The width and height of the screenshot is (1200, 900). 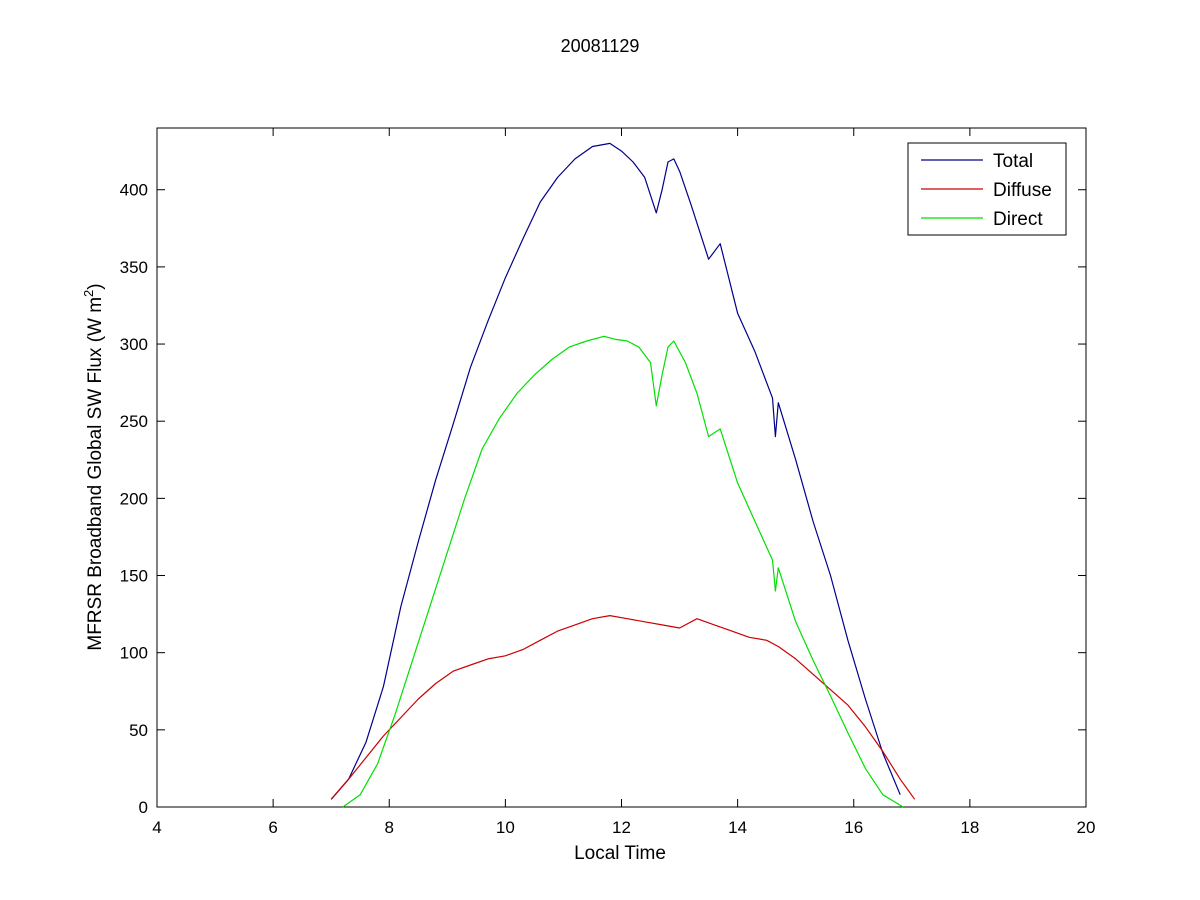 What do you see at coordinates (134, 421) in the screenshot?
I see `y-tick-label: 250` at bounding box center [134, 421].